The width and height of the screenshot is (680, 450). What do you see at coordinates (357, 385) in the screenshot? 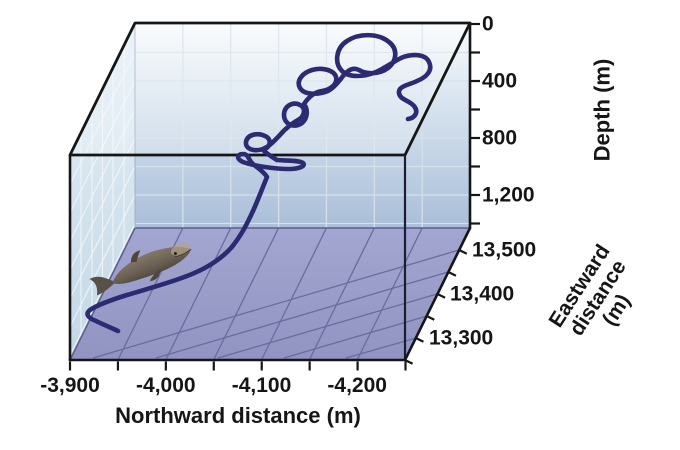
I see `northward-tick-label: -4,200` at bounding box center [357, 385].